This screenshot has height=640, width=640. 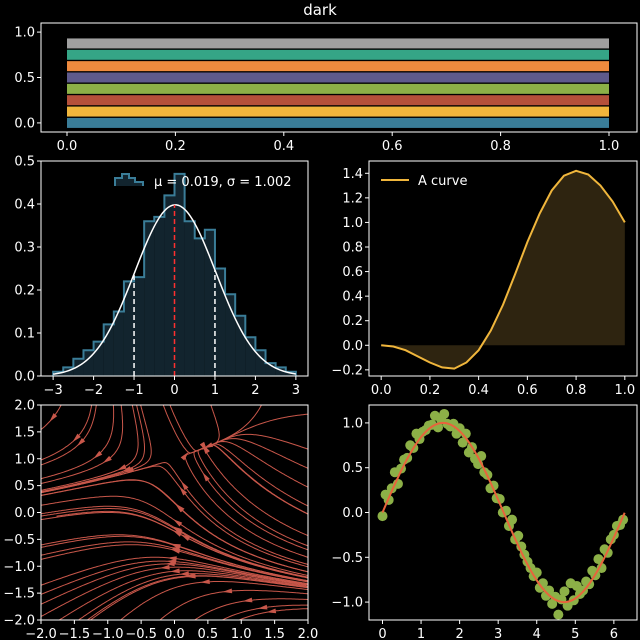 I want to click on hist-xtick-label: 2, so click(x=255, y=390).